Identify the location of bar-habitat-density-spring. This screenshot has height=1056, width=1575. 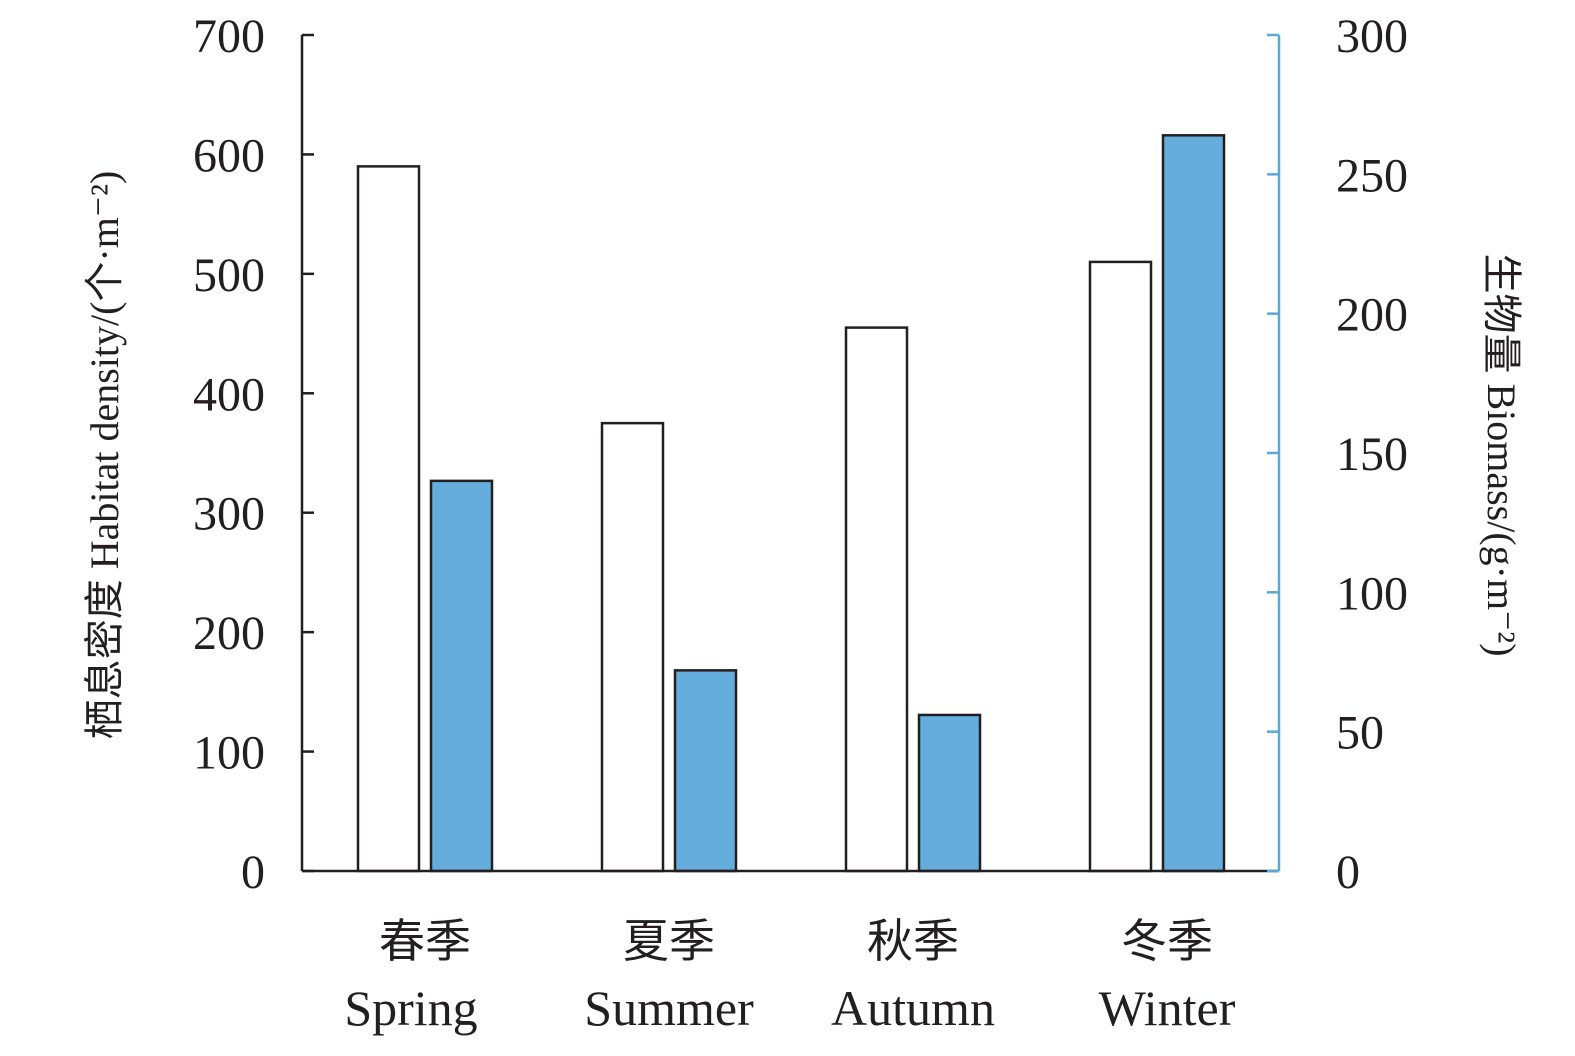
(388, 519).